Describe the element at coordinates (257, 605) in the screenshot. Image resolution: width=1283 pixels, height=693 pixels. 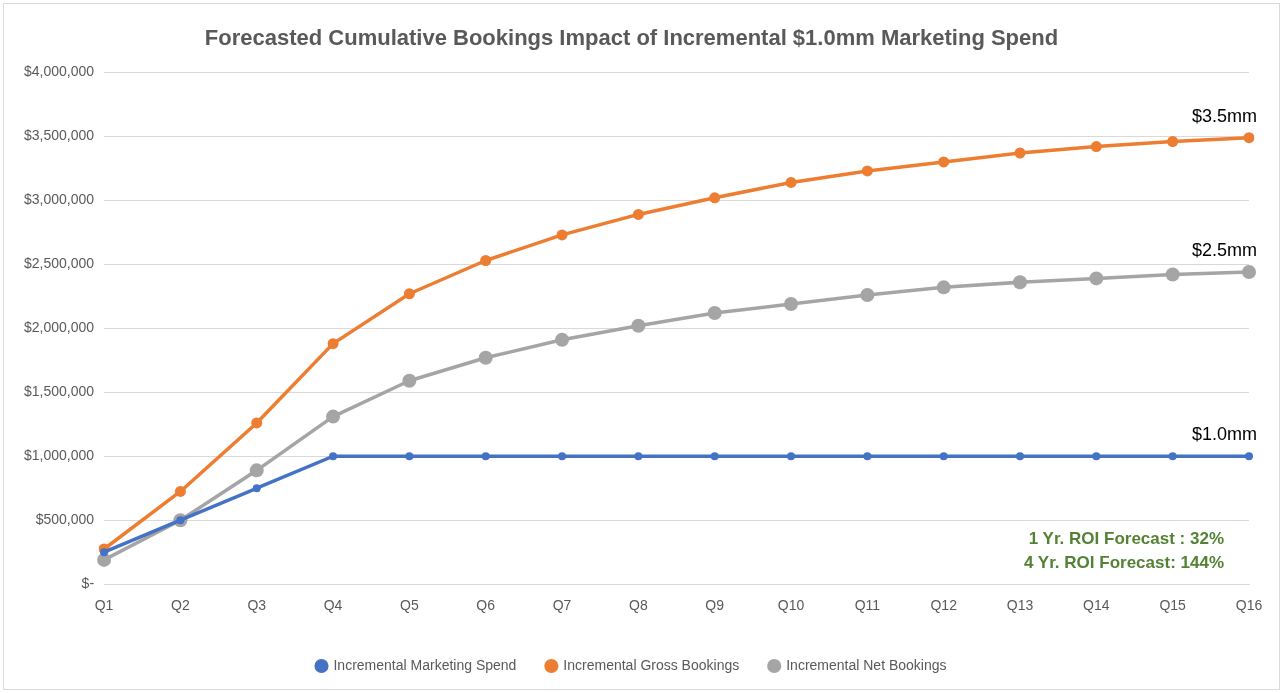
I see `x-tick-label: Q3` at that location.